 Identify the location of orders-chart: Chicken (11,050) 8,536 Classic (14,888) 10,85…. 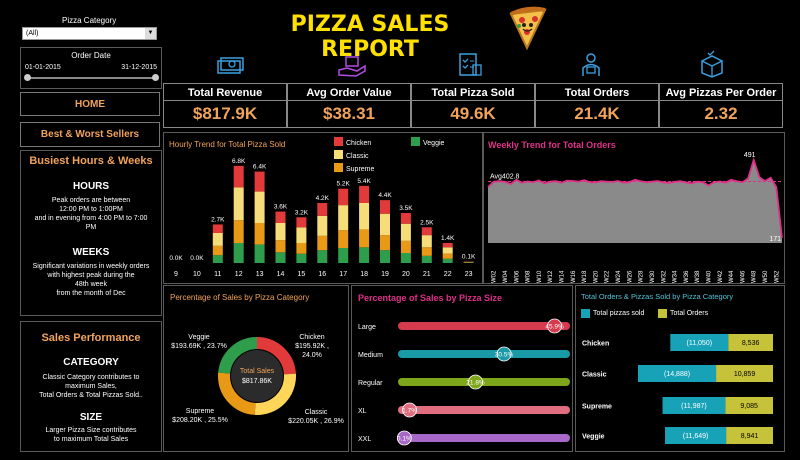
(677, 389).